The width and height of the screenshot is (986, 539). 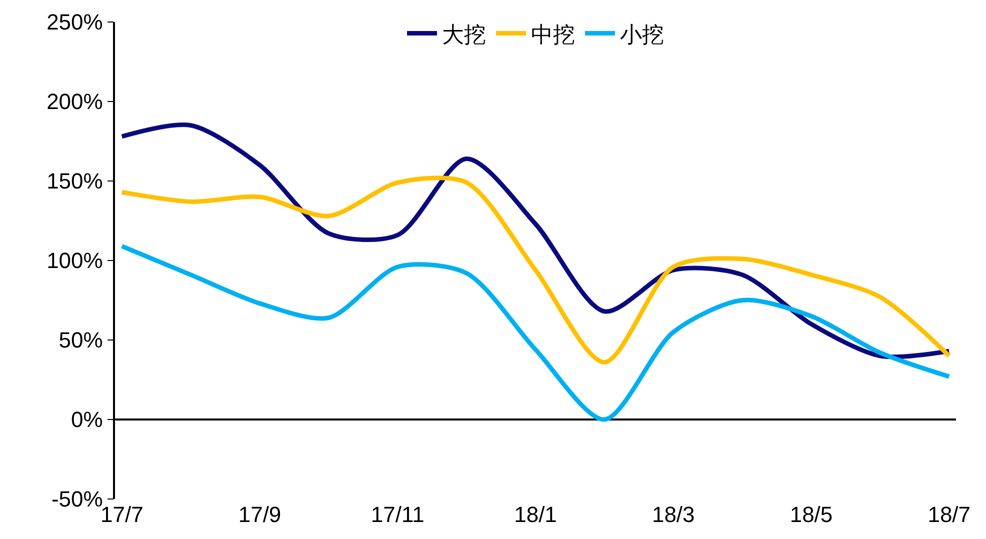 What do you see at coordinates (74, 101) in the screenshot?
I see `y-tick-label: 200%` at bounding box center [74, 101].